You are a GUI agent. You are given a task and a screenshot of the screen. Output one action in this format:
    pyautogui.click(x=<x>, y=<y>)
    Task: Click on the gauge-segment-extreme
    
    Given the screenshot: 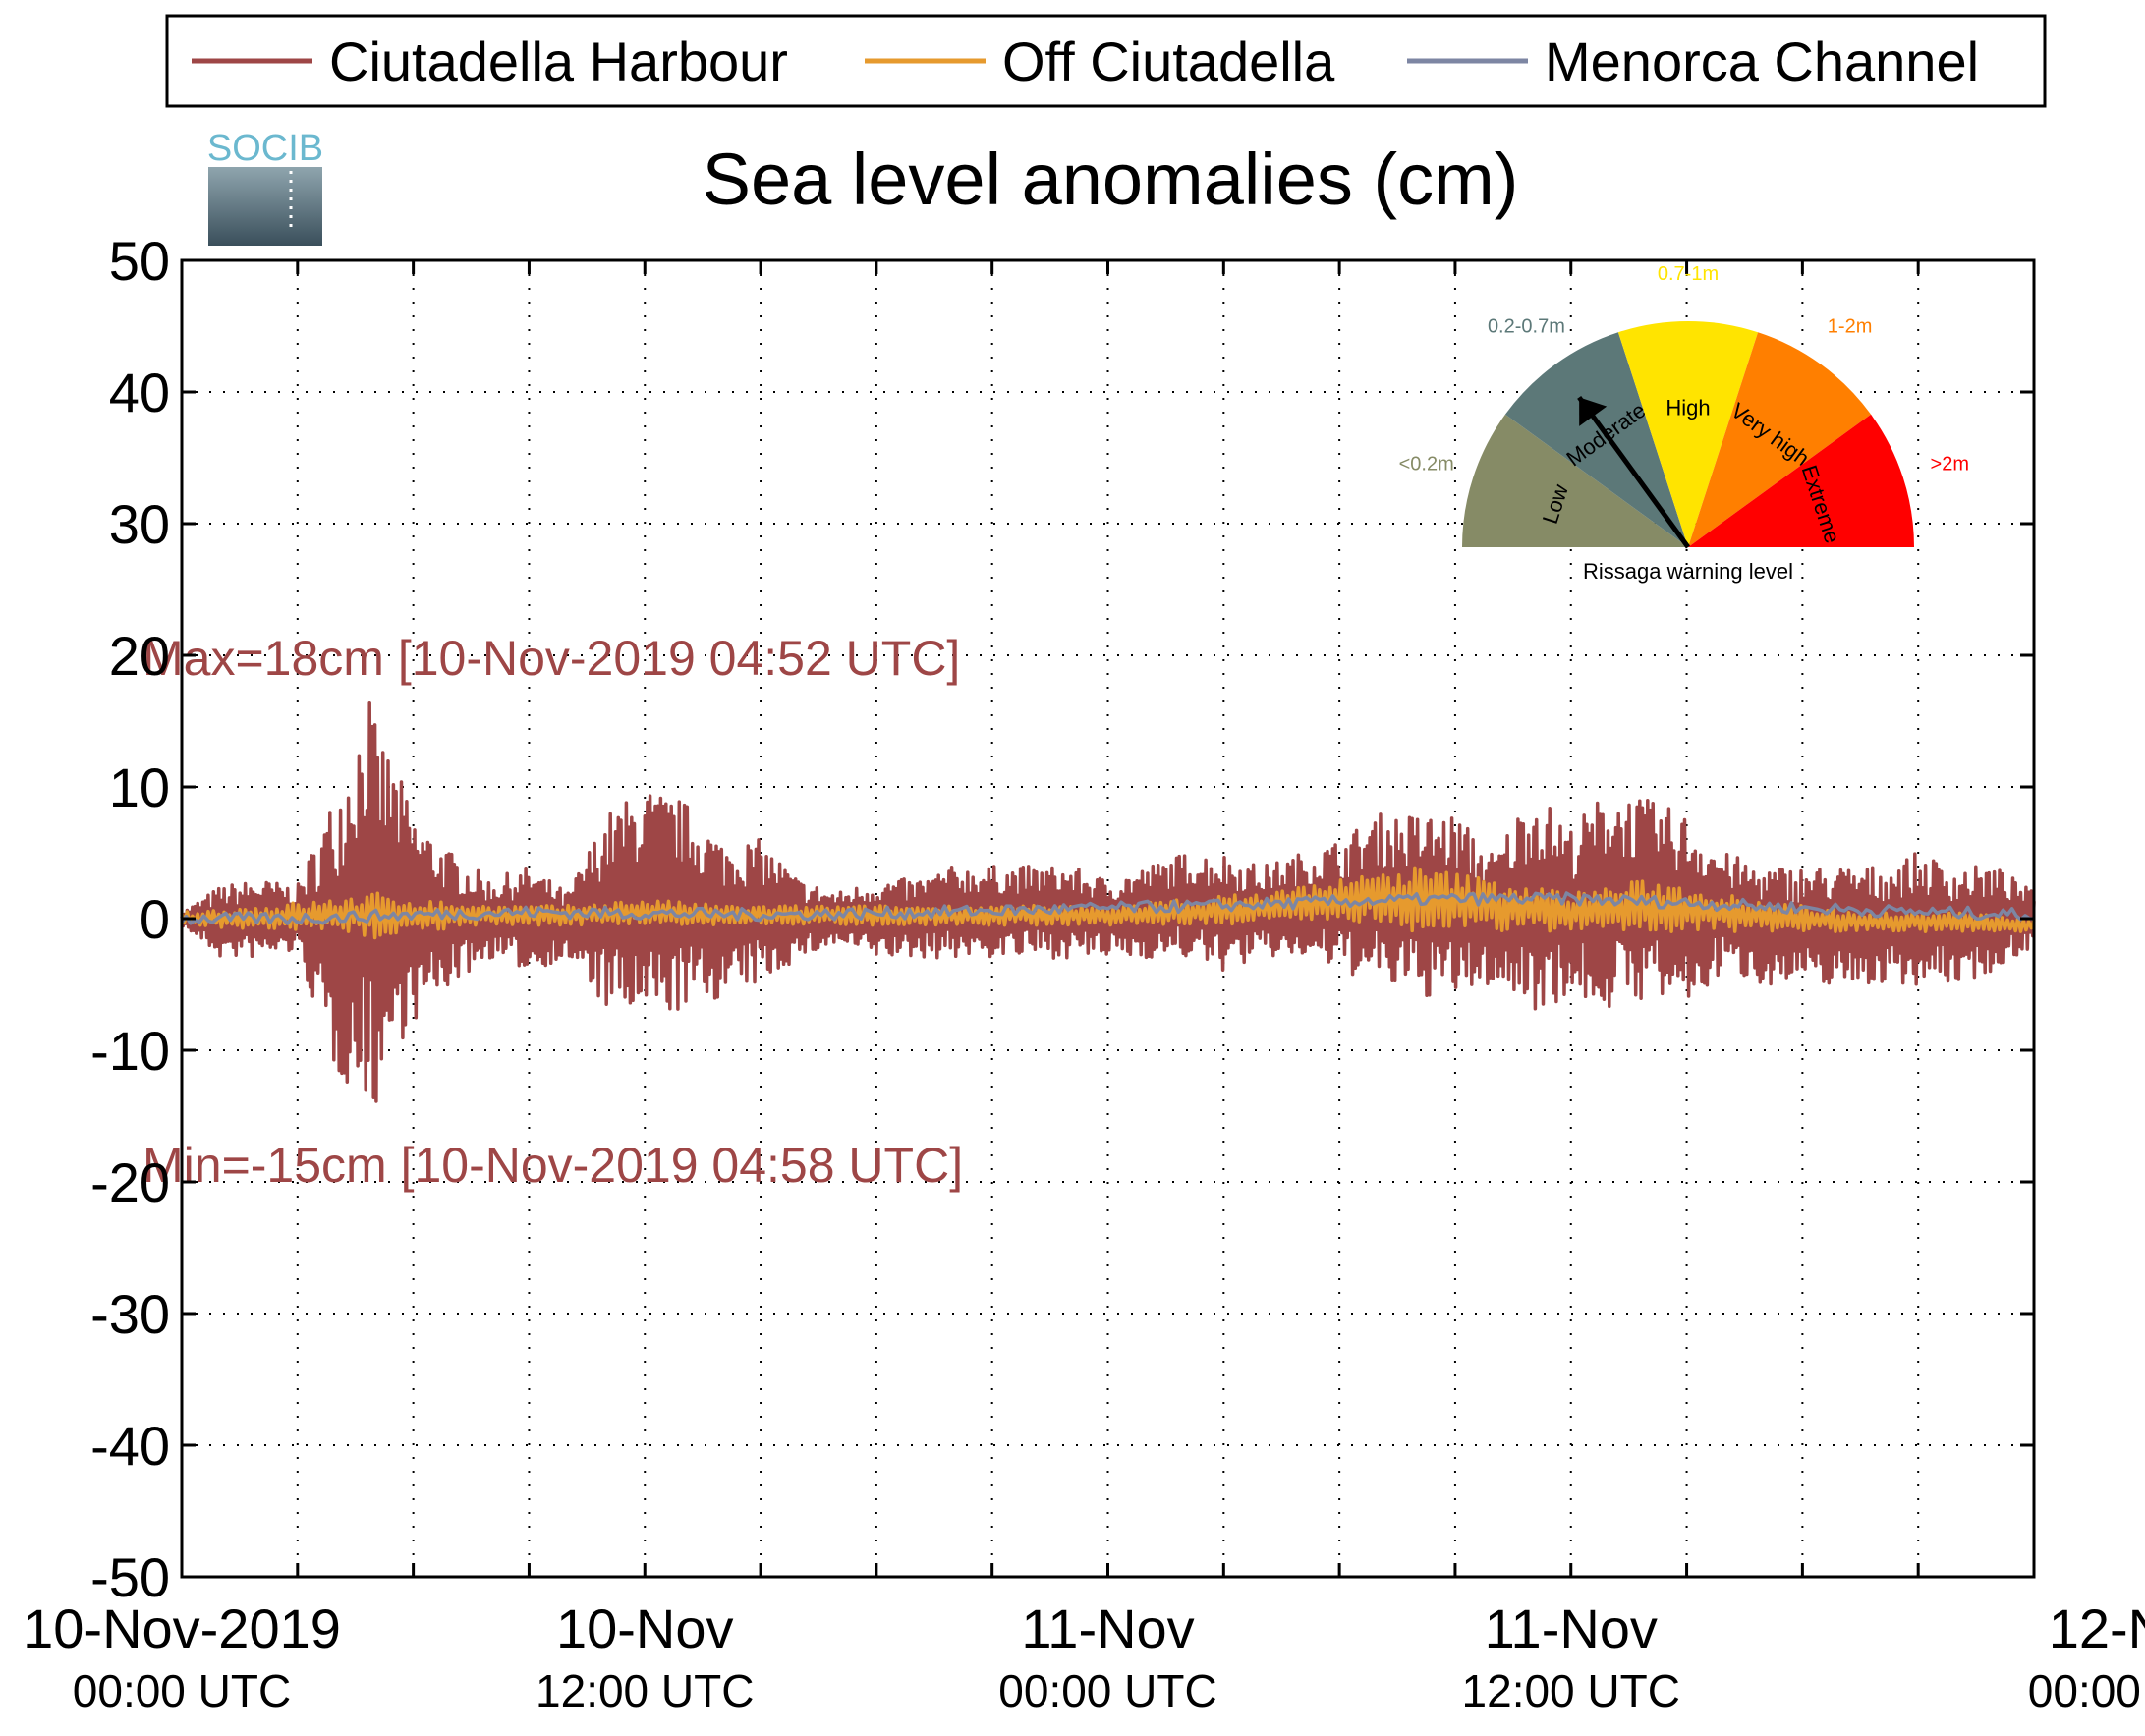 What is the action you would take?
    pyautogui.click(x=1801, y=480)
    